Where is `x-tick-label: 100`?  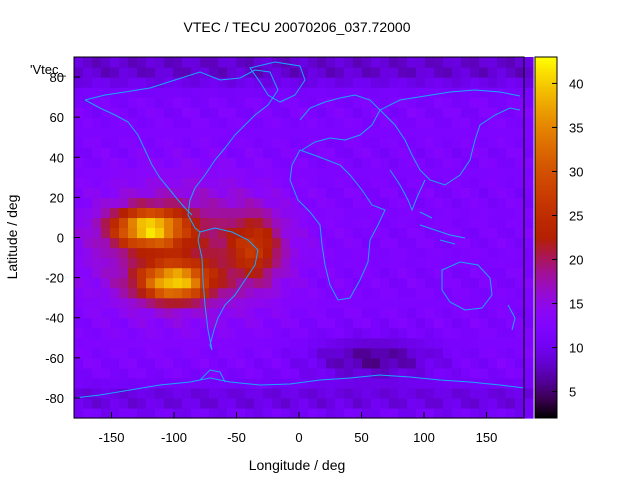
x-tick-label: 100 is located at coordinates (424, 437).